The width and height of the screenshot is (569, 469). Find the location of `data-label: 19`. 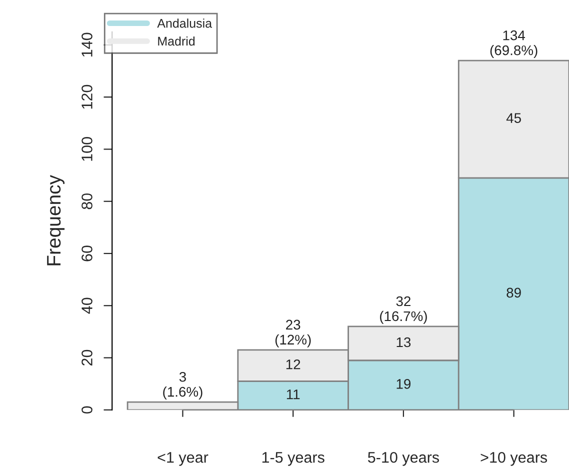

data-label: 19 is located at coordinates (403, 384).